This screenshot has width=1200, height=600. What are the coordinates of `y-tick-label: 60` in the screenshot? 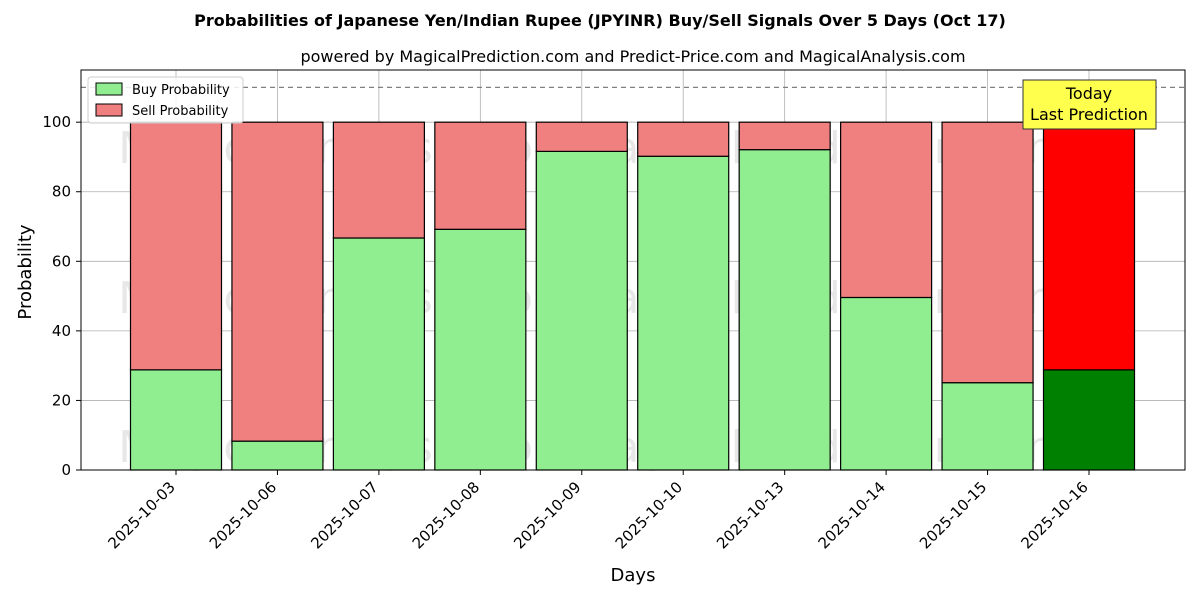 It's located at (61, 261).